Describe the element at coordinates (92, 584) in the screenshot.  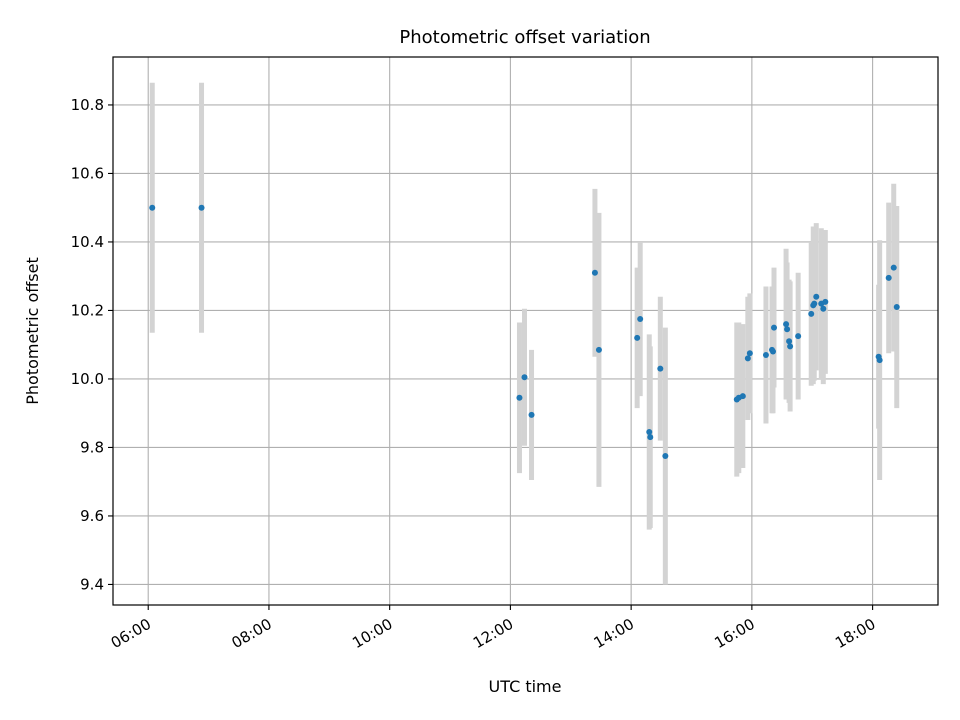
I see `y-tick-label: 9.4` at that location.